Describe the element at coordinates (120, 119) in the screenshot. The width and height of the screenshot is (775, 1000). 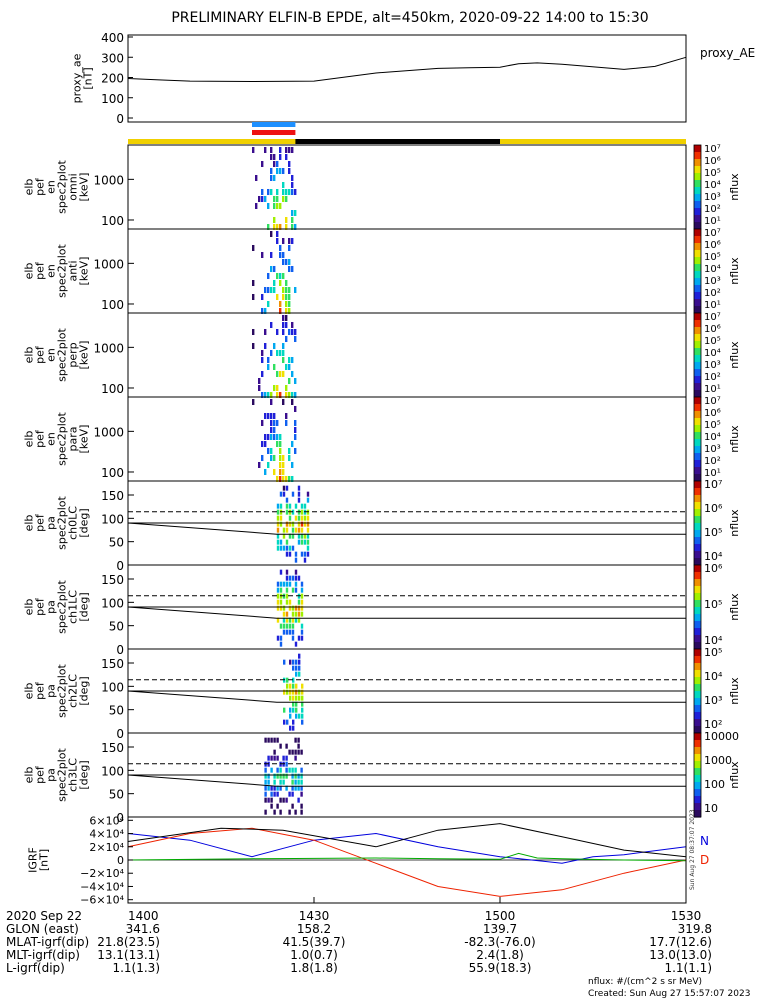
I see `proxy-ae-ytick-label: 0` at that location.